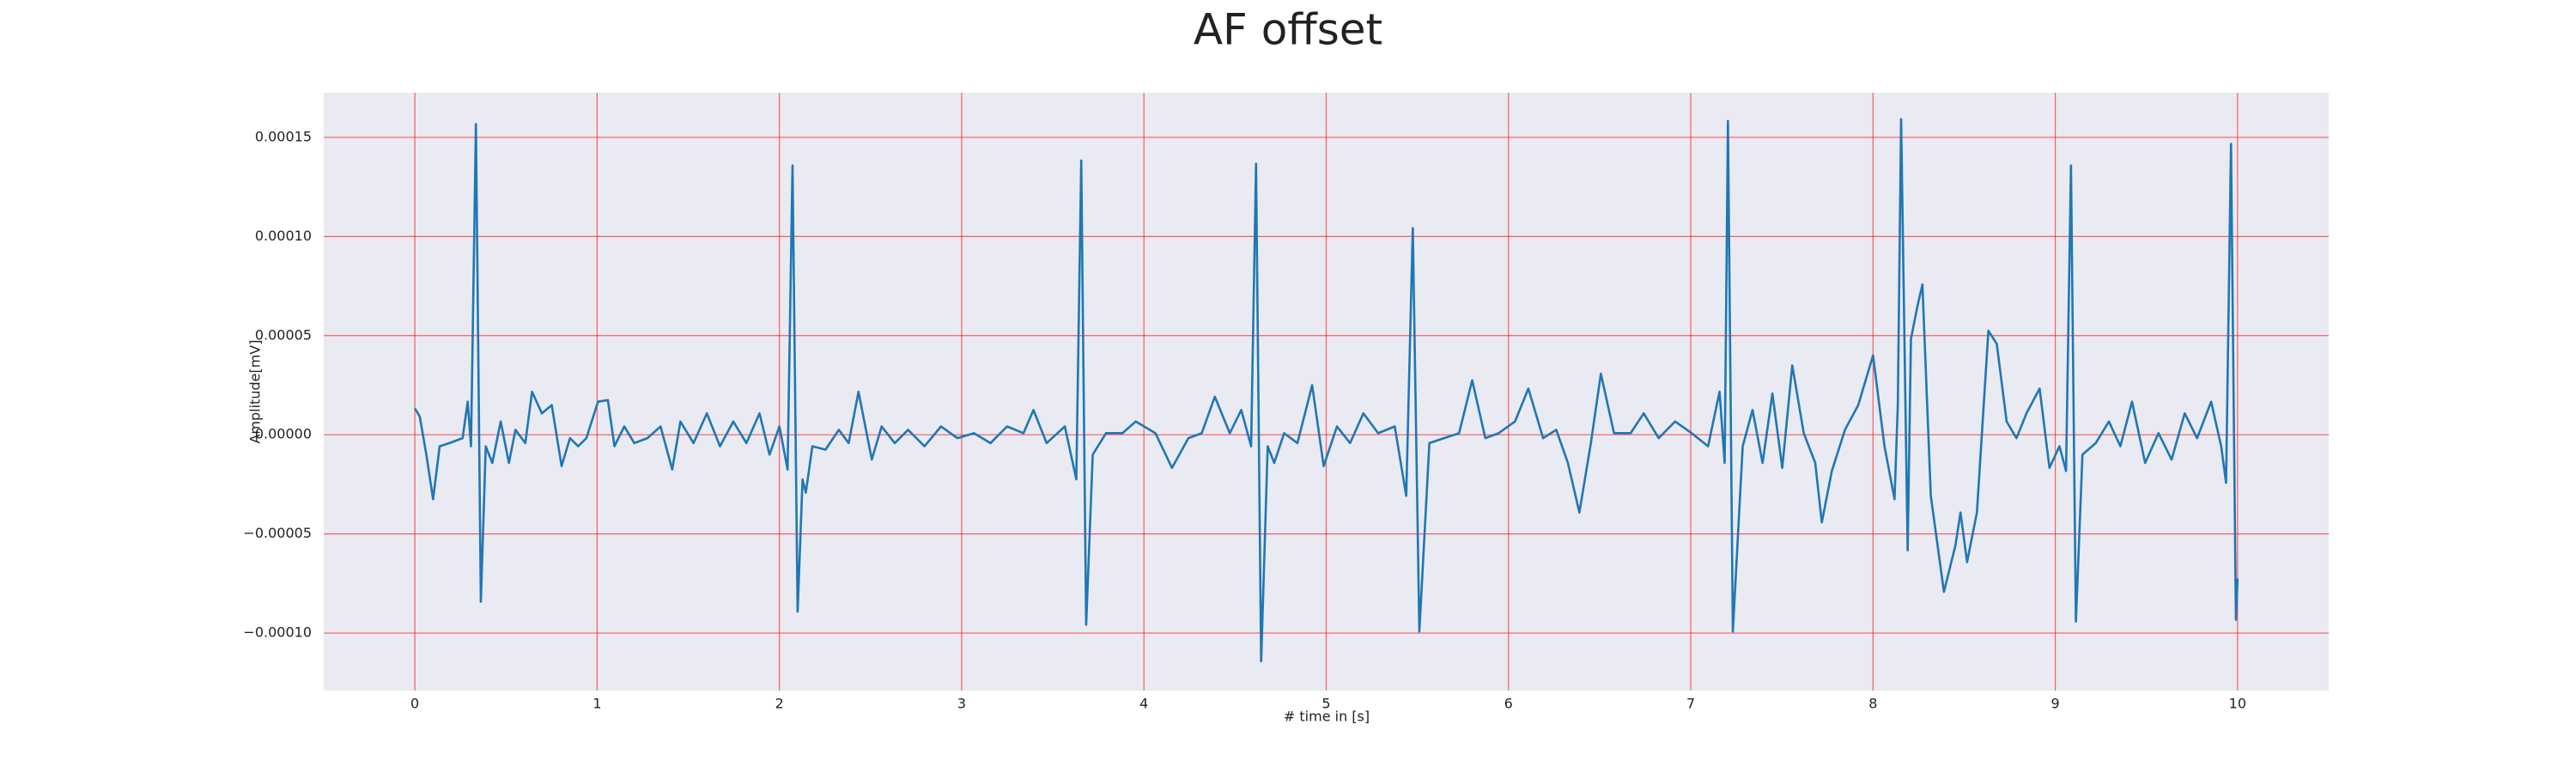 This screenshot has width=2576, height=773. What do you see at coordinates (962, 704) in the screenshot?
I see `x-tick-label: 3` at bounding box center [962, 704].